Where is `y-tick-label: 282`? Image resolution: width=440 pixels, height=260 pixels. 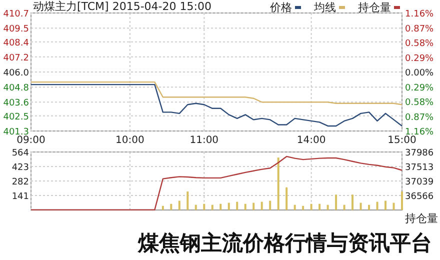 y-tick-label: 282 is located at coordinates (20, 183).